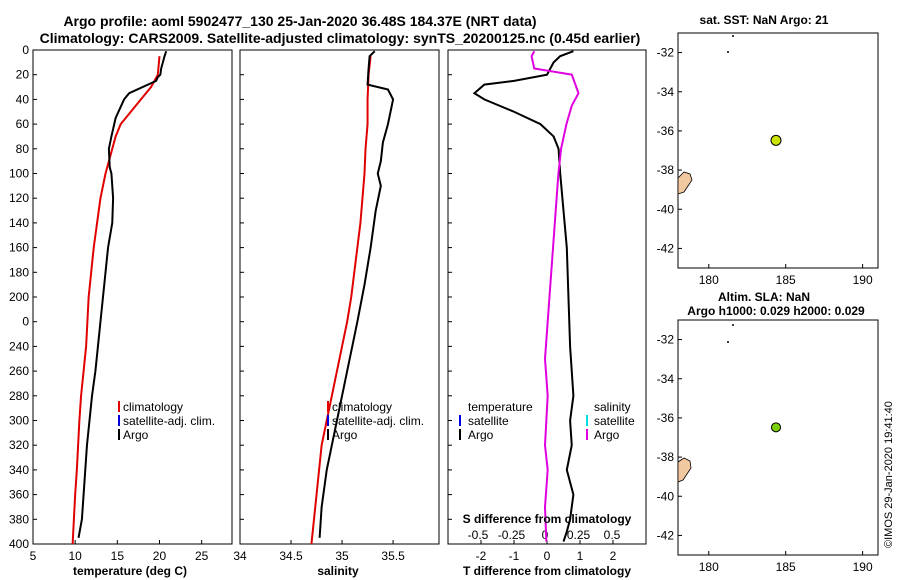  What do you see at coordinates (481, 556) in the screenshot?
I see `x-tick-label: -2` at bounding box center [481, 556].